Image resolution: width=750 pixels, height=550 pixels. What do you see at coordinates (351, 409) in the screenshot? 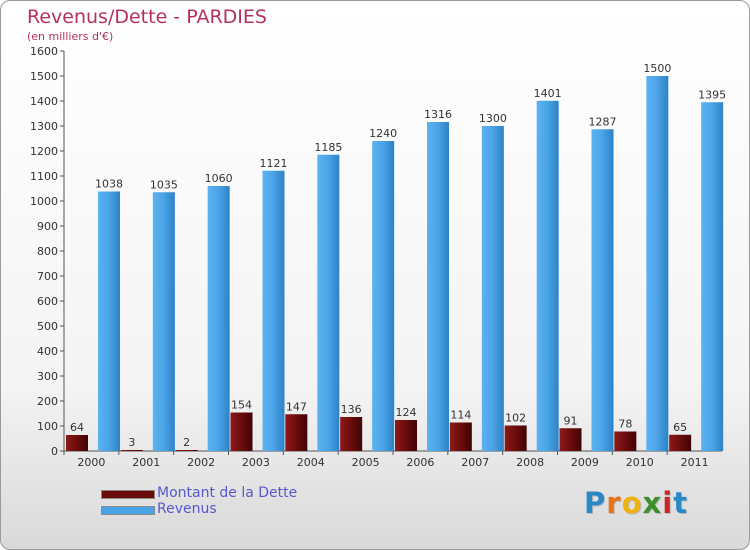
I see `data-label-dette-2005: 136` at bounding box center [351, 409].